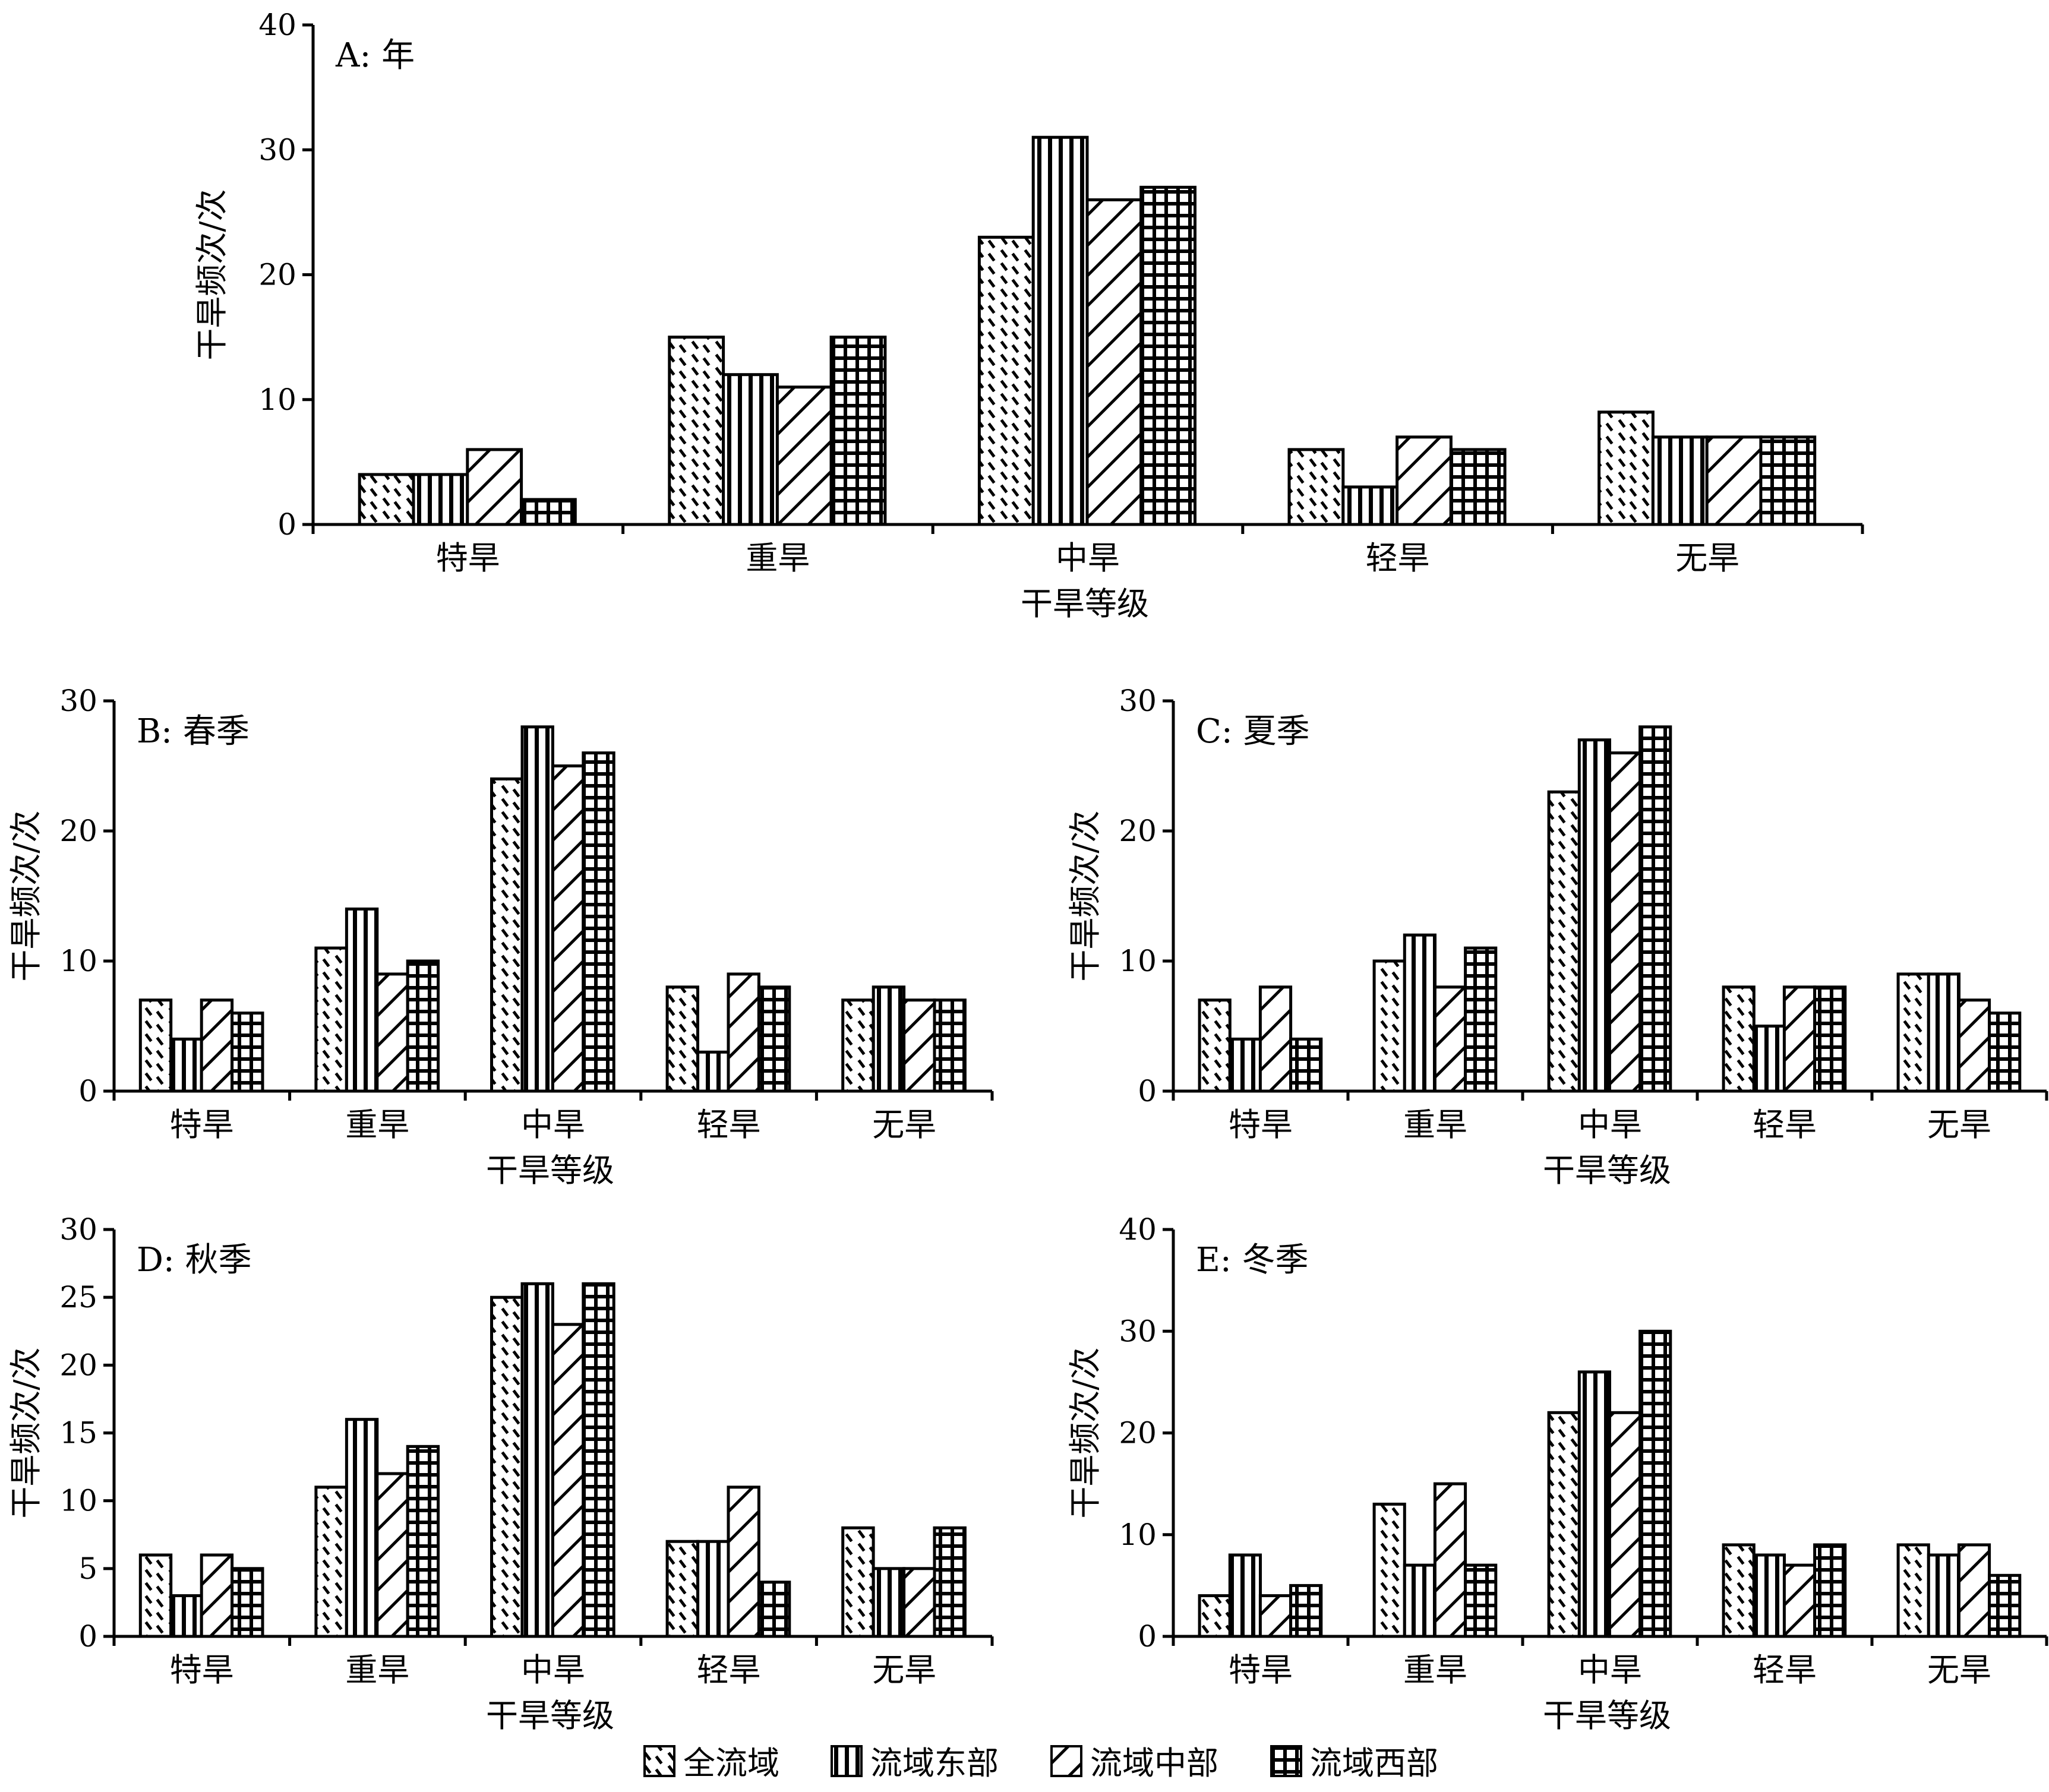 This screenshot has height=1792, width=2049. I want to click on y-tick-label-3-2: 10, so click(78, 1501).